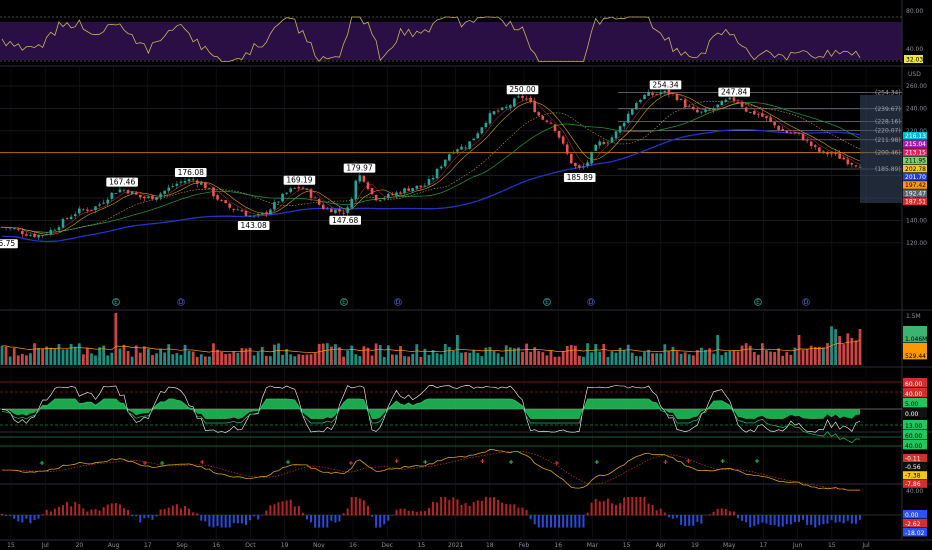 This screenshot has height=550, width=932. I want to click on oscillator-2-tag-bg, so click(915, 425).